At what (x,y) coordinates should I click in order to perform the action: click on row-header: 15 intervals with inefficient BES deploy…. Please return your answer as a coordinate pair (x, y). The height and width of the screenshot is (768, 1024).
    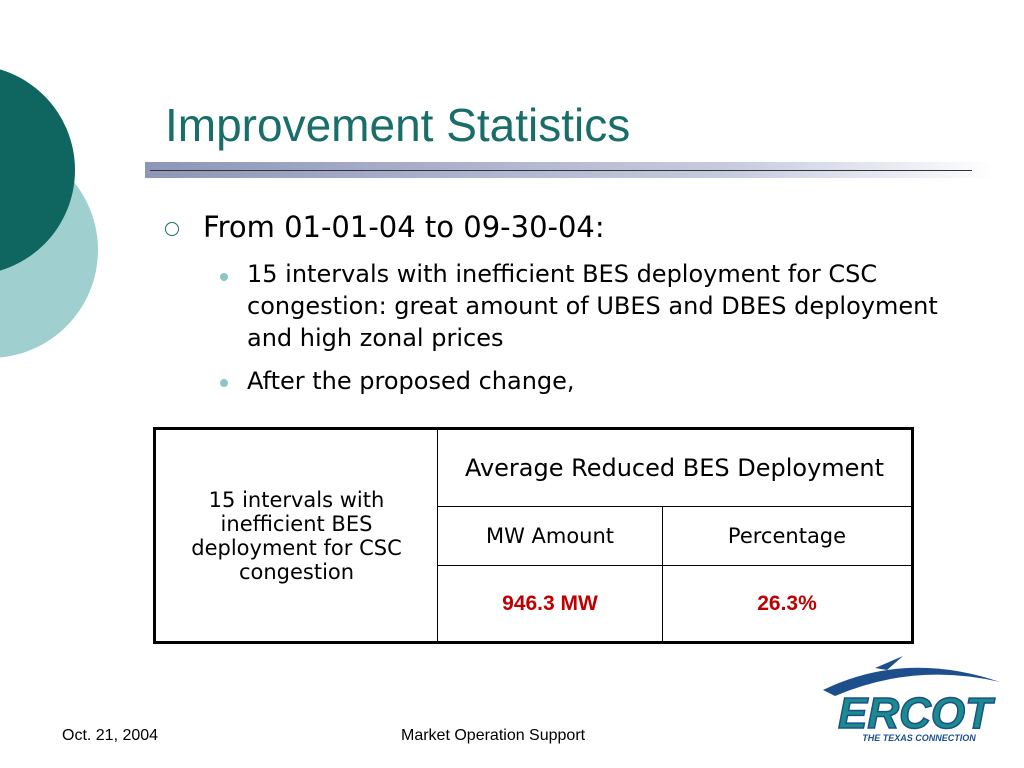
    Looking at the image, I should click on (296, 535).